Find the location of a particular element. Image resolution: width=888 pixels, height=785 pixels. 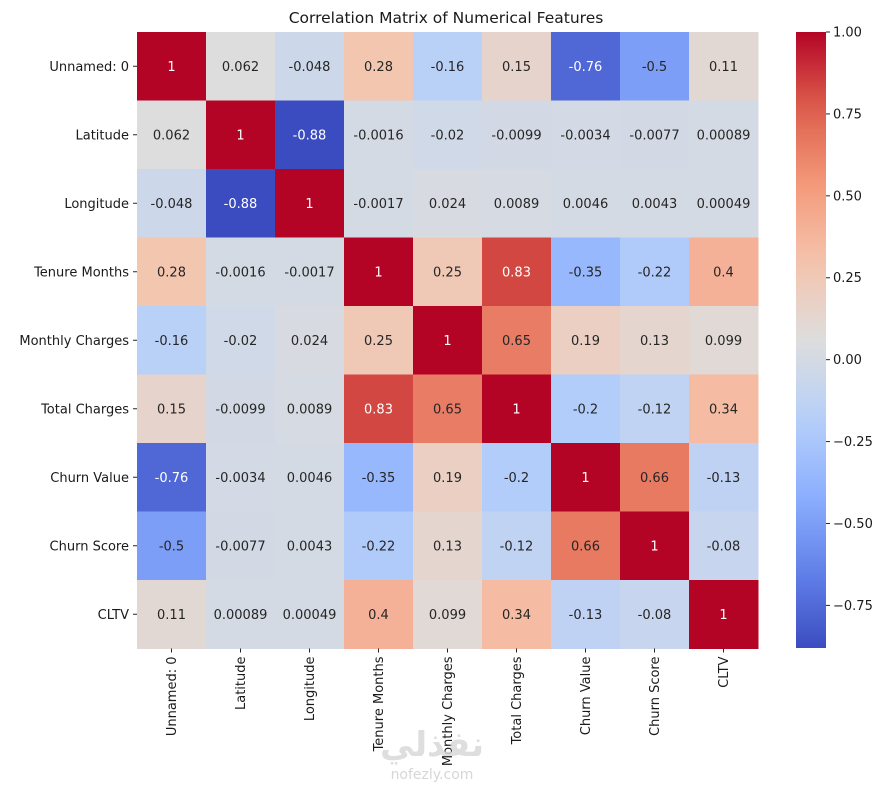

y-tick-label: CLTV is located at coordinates (113, 615).